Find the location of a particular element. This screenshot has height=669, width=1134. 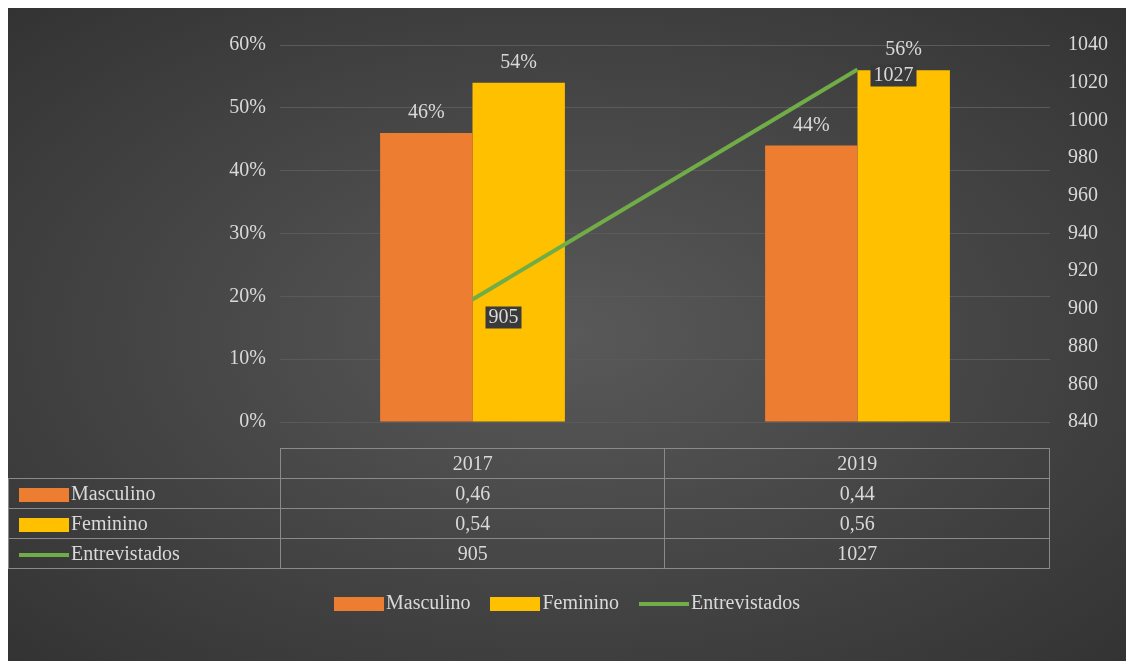

y2-tick-label: 980 is located at coordinates (1083, 156).